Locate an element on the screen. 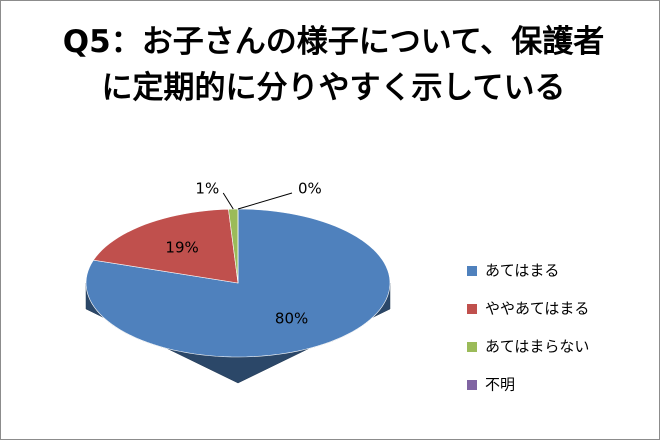 The height and width of the screenshot is (440, 660). data-label: 1% is located at coordinates (207, 189).